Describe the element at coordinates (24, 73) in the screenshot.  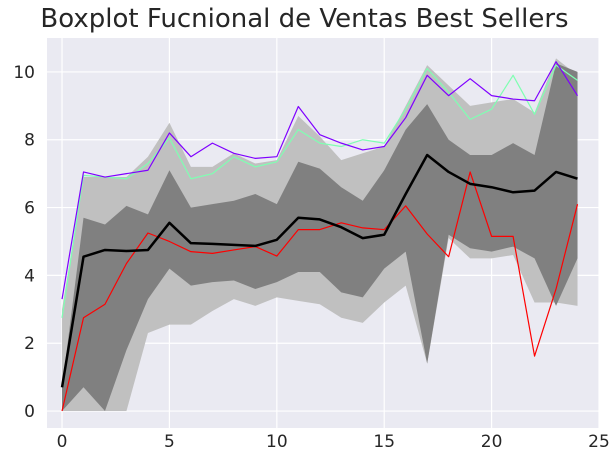
I see `y-tick-label: 10` at that location.